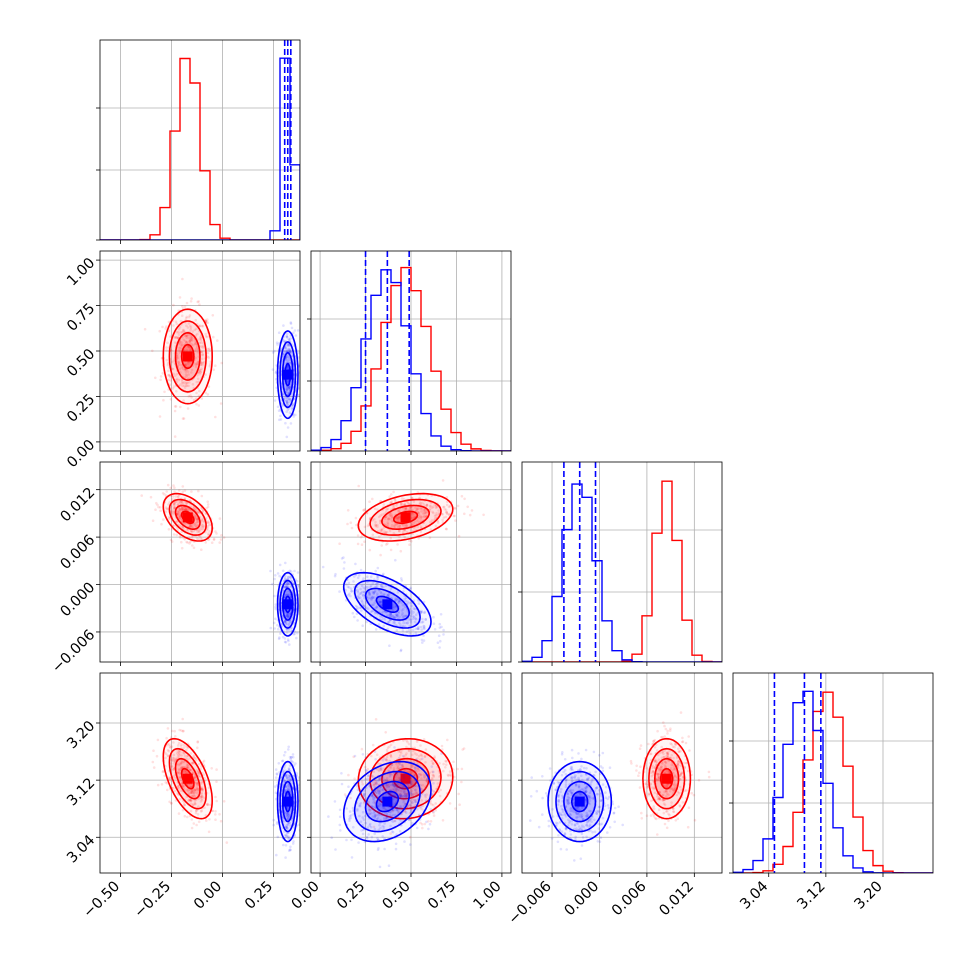 This screenshot has width=970, height=970. Describe the element at coordinates (405, 778) in the screenshot. I see `contour-level` at that location.